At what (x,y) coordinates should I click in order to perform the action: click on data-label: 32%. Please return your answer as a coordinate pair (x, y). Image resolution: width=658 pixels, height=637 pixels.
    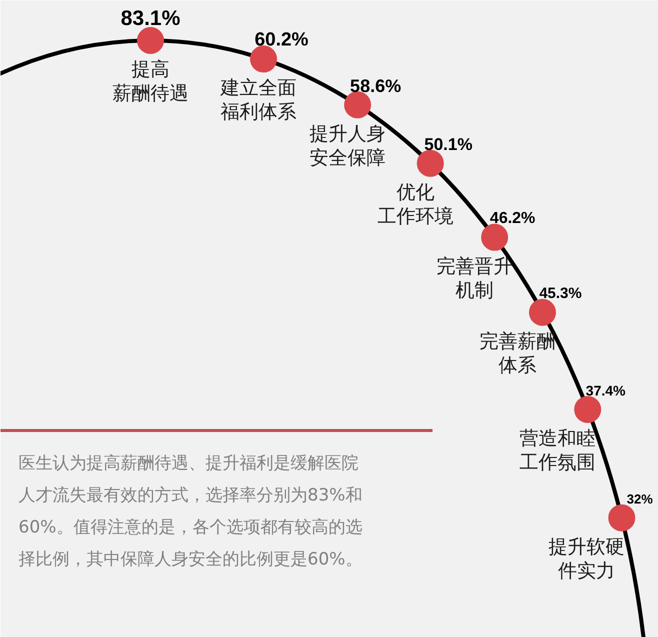
    Looking at the image, I should click on (640, 498).